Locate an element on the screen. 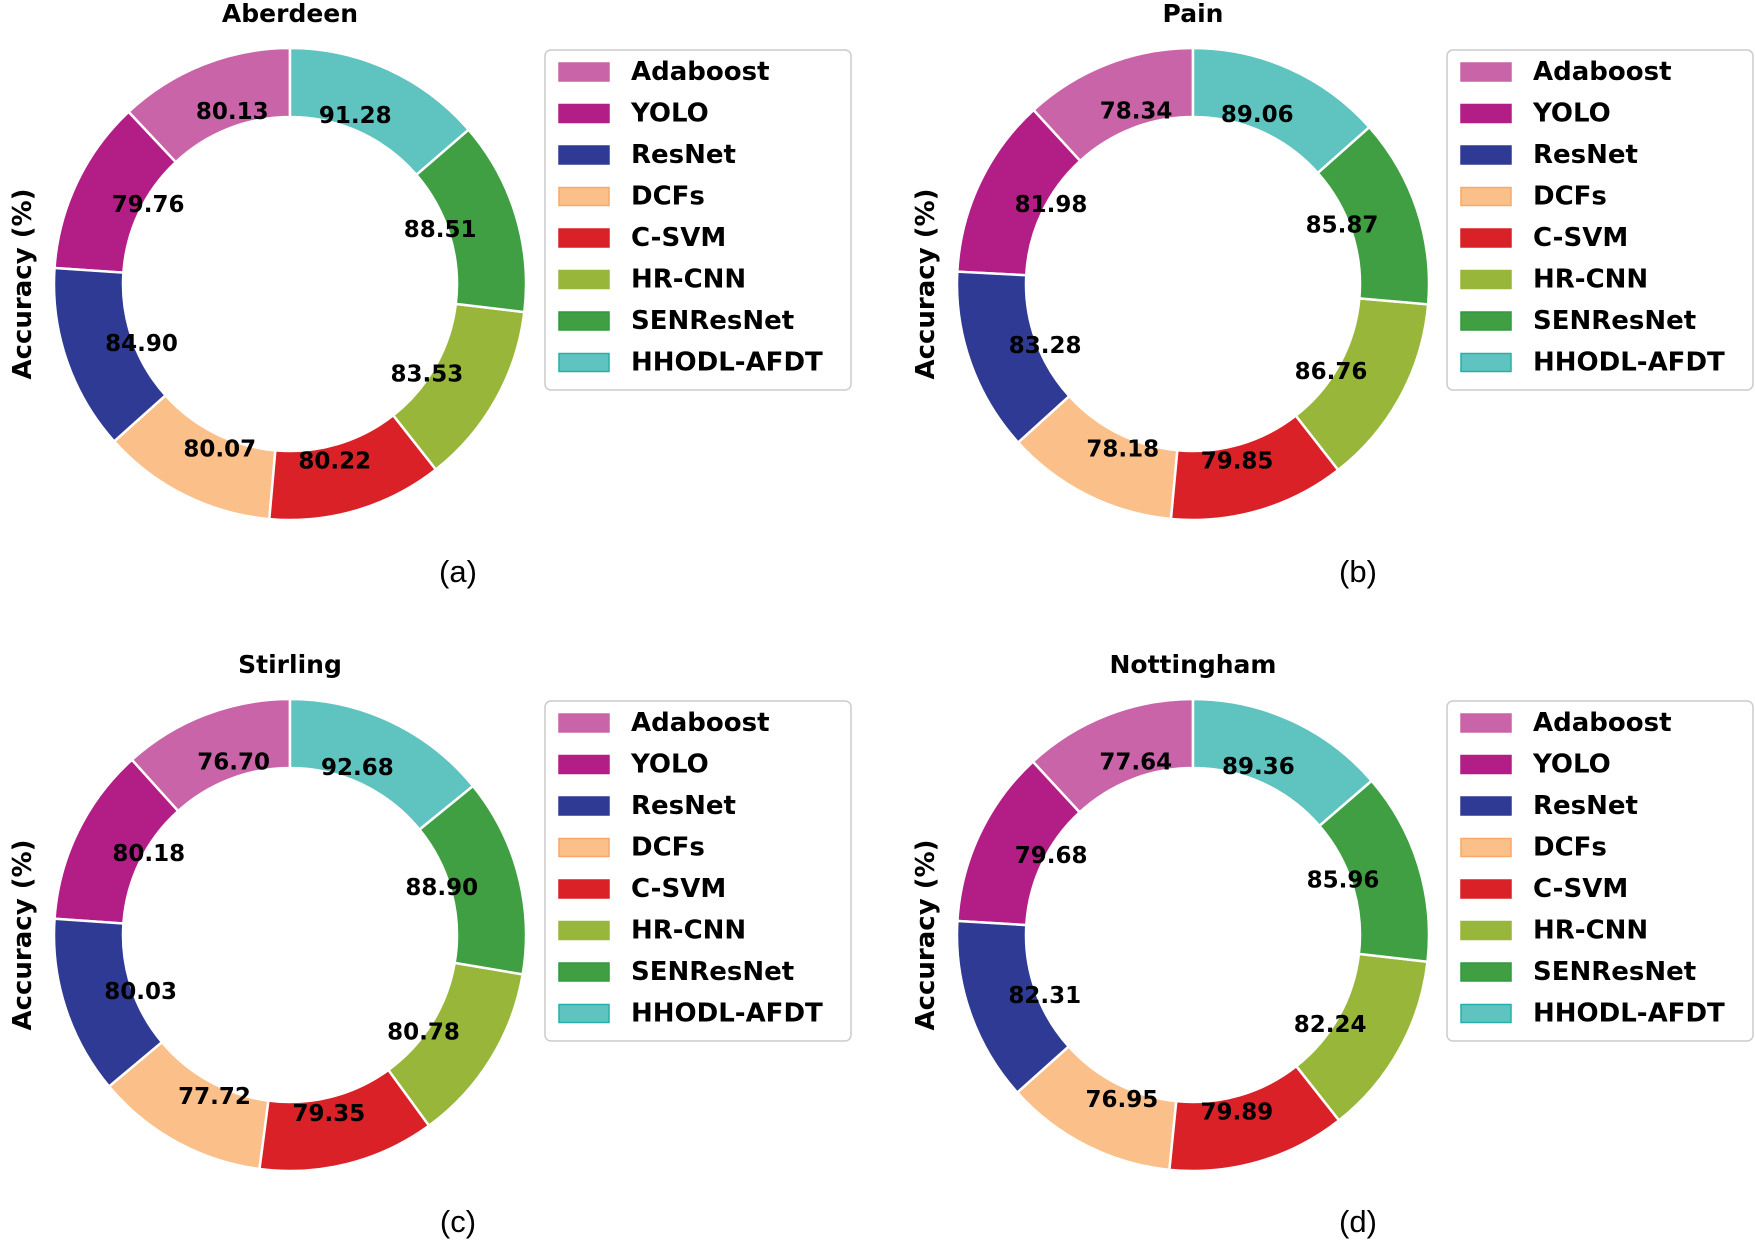 The height and width of the screenshot is (1242, 1755). value-label-c-svm: 79.35 is located at coordinates (328, 1114).